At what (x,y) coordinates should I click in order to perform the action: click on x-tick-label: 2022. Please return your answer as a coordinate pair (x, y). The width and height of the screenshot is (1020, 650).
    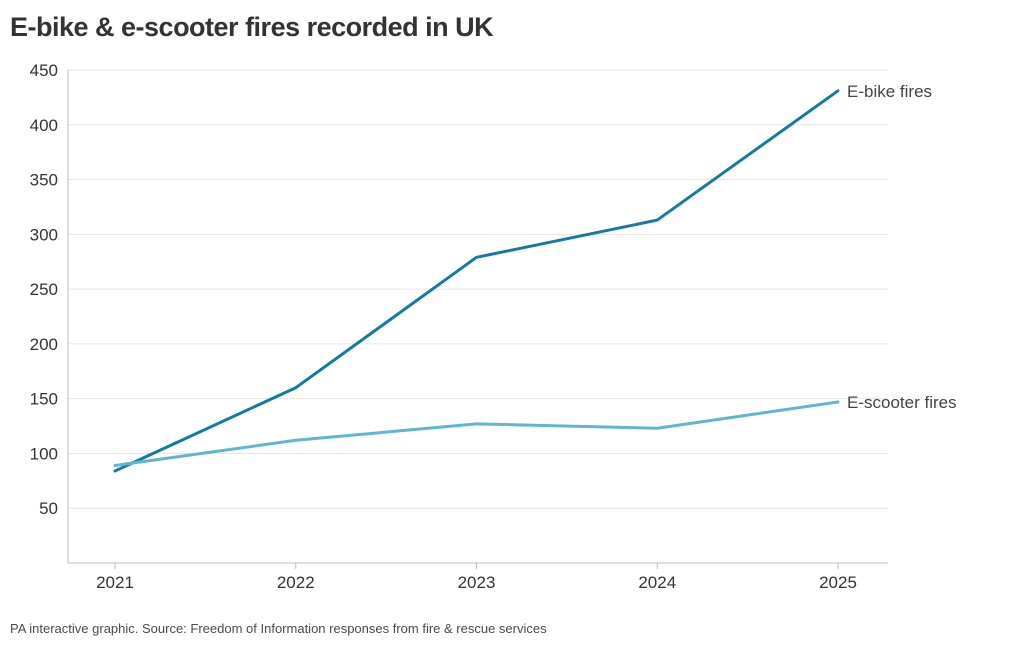
    Looking at the image, I should click on (296, 582).